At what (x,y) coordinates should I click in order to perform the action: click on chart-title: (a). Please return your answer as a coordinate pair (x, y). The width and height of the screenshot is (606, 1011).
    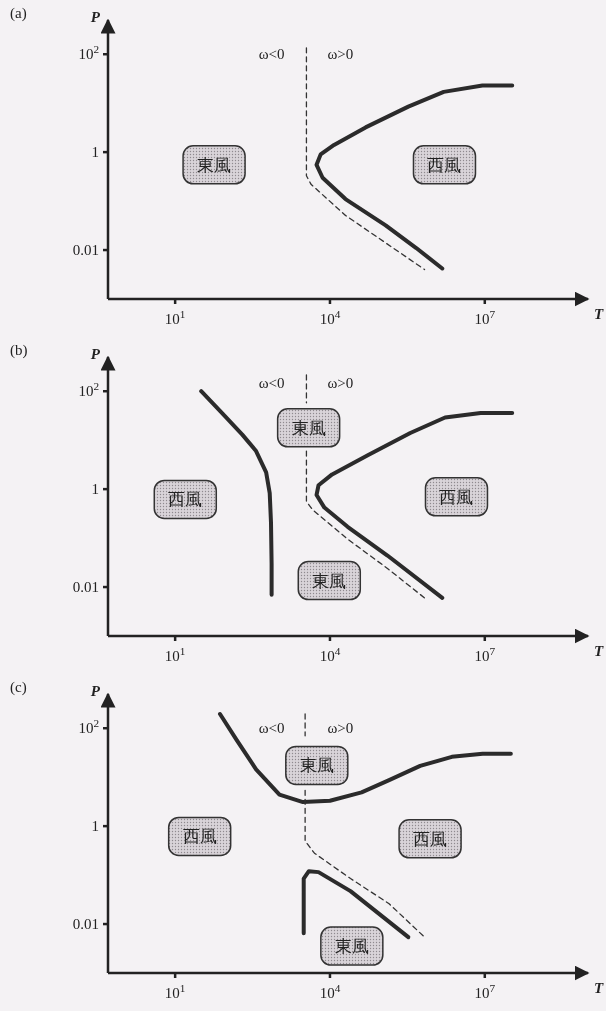
    Looking at the image, I should click on (18, 13).